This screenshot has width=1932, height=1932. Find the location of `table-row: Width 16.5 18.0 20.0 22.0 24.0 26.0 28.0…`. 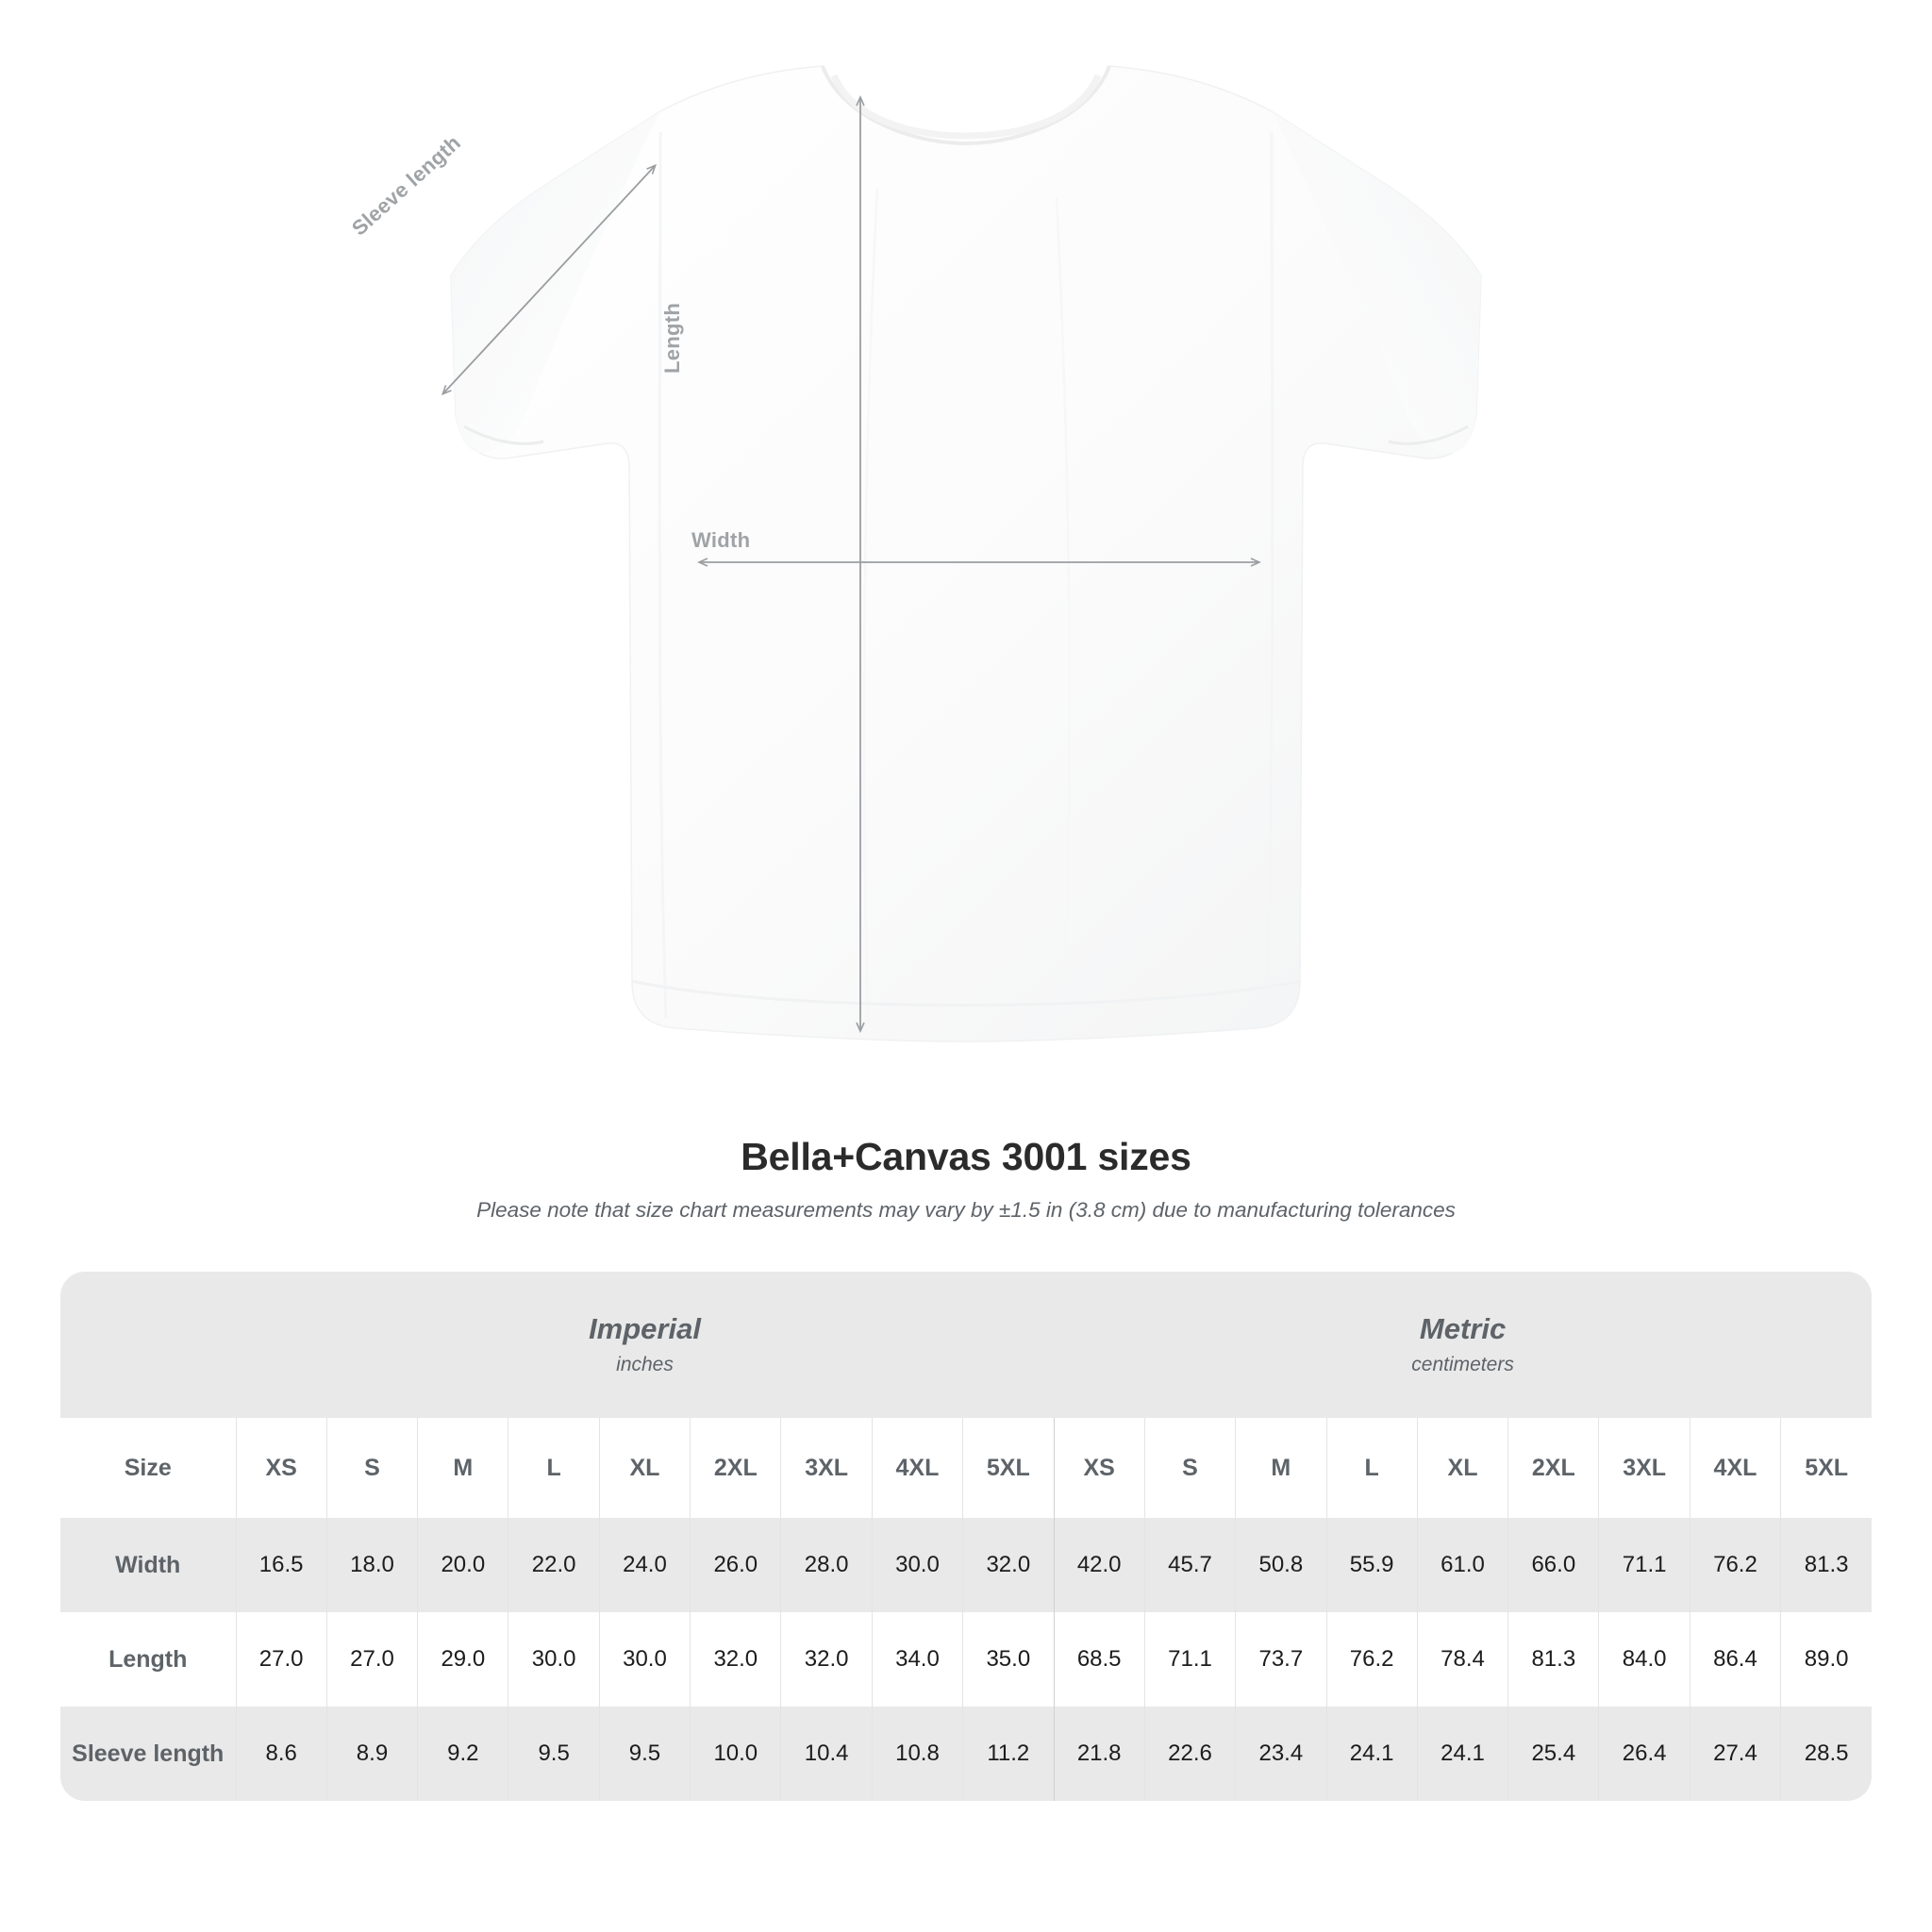

table-row: Width 16.5 18.0 20.0 22.0 24.0 26.0 28.0… is located at coordinates (967, 1565).